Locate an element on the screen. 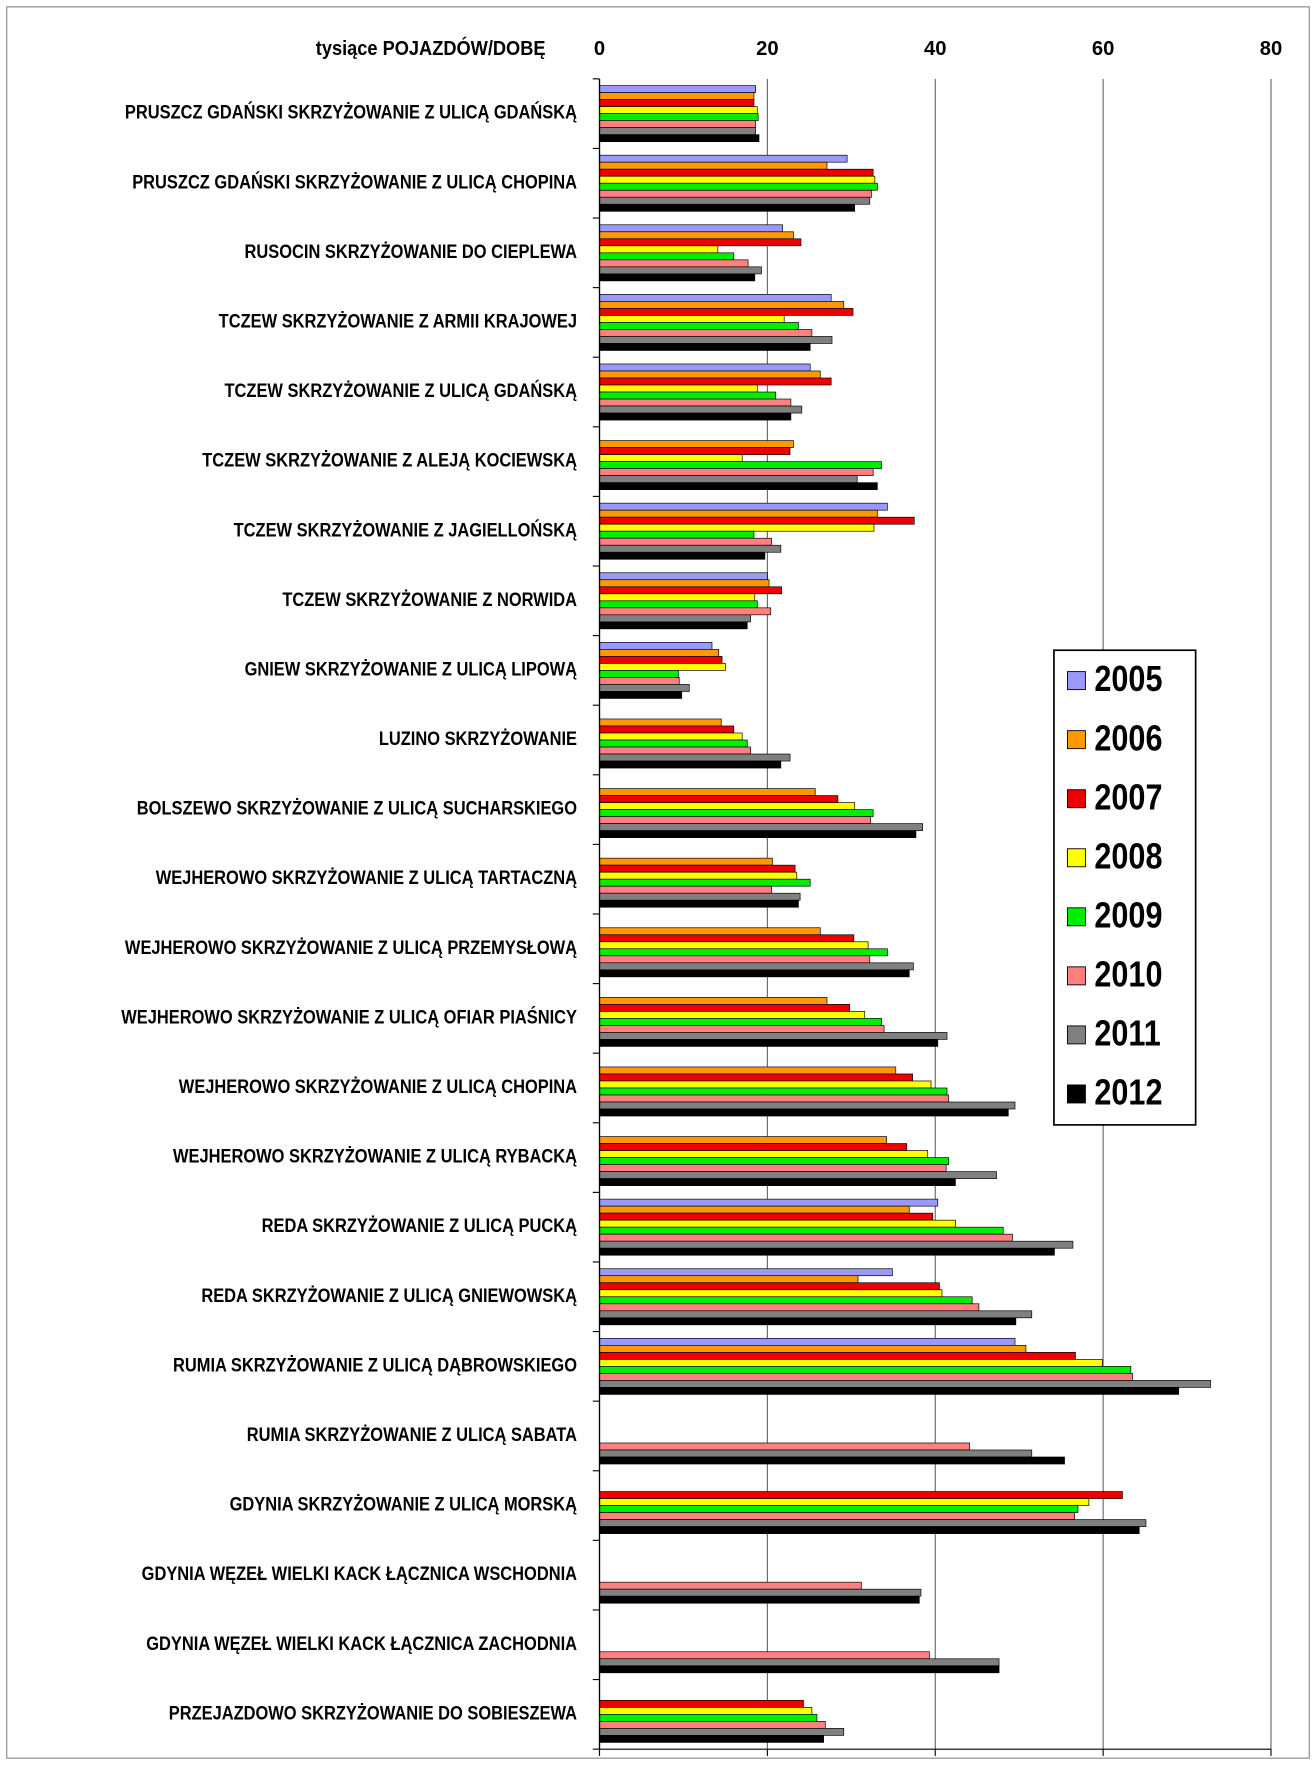 The image size is (1316, 1765). x-tick-label: 20 is located at coordinates (767, 49).